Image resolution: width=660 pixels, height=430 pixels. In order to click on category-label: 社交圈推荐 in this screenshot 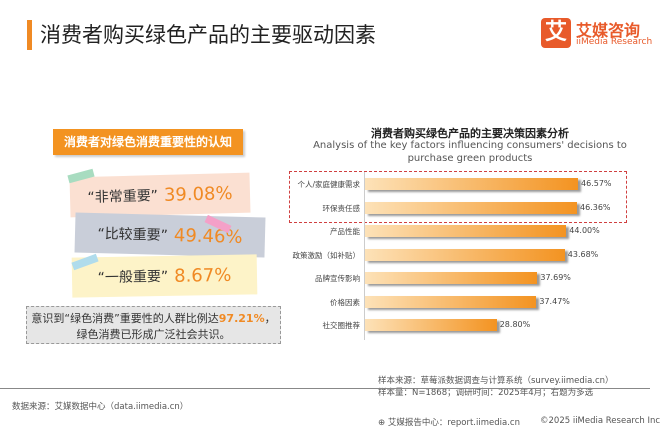, I will do `click(341, 325)`.